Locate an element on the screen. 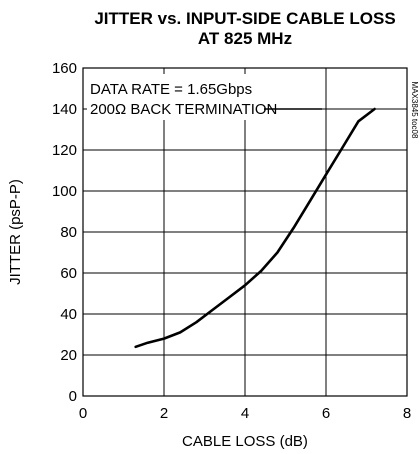  y-tick-label: 100 is located at coordinates (64, 191).